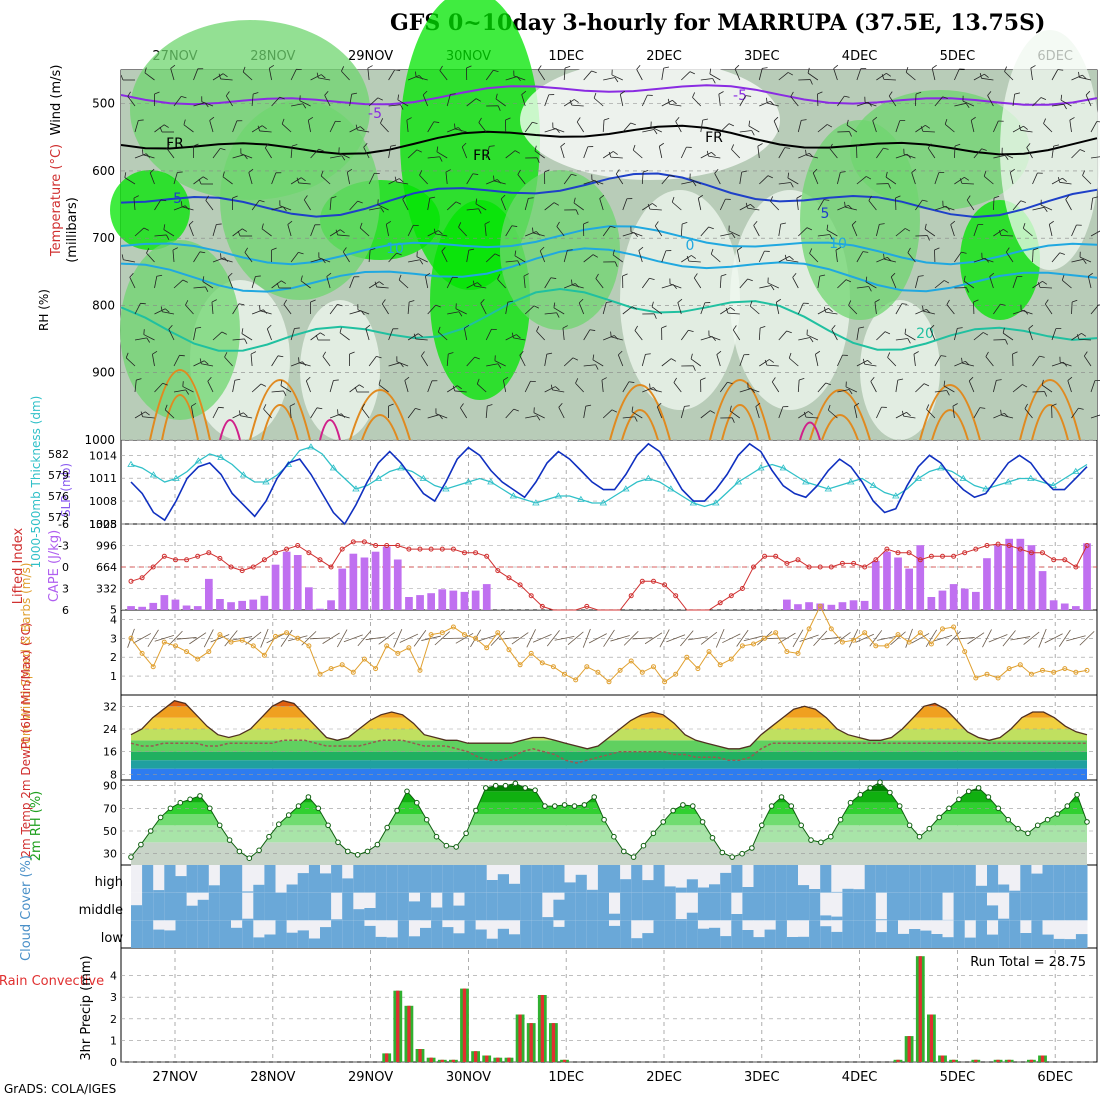 The height and width of the screenshot is (1100, 1100). Describe the element at coordinates (876, 646) in the screenshot. I see `wind-speed-marker` at that location.